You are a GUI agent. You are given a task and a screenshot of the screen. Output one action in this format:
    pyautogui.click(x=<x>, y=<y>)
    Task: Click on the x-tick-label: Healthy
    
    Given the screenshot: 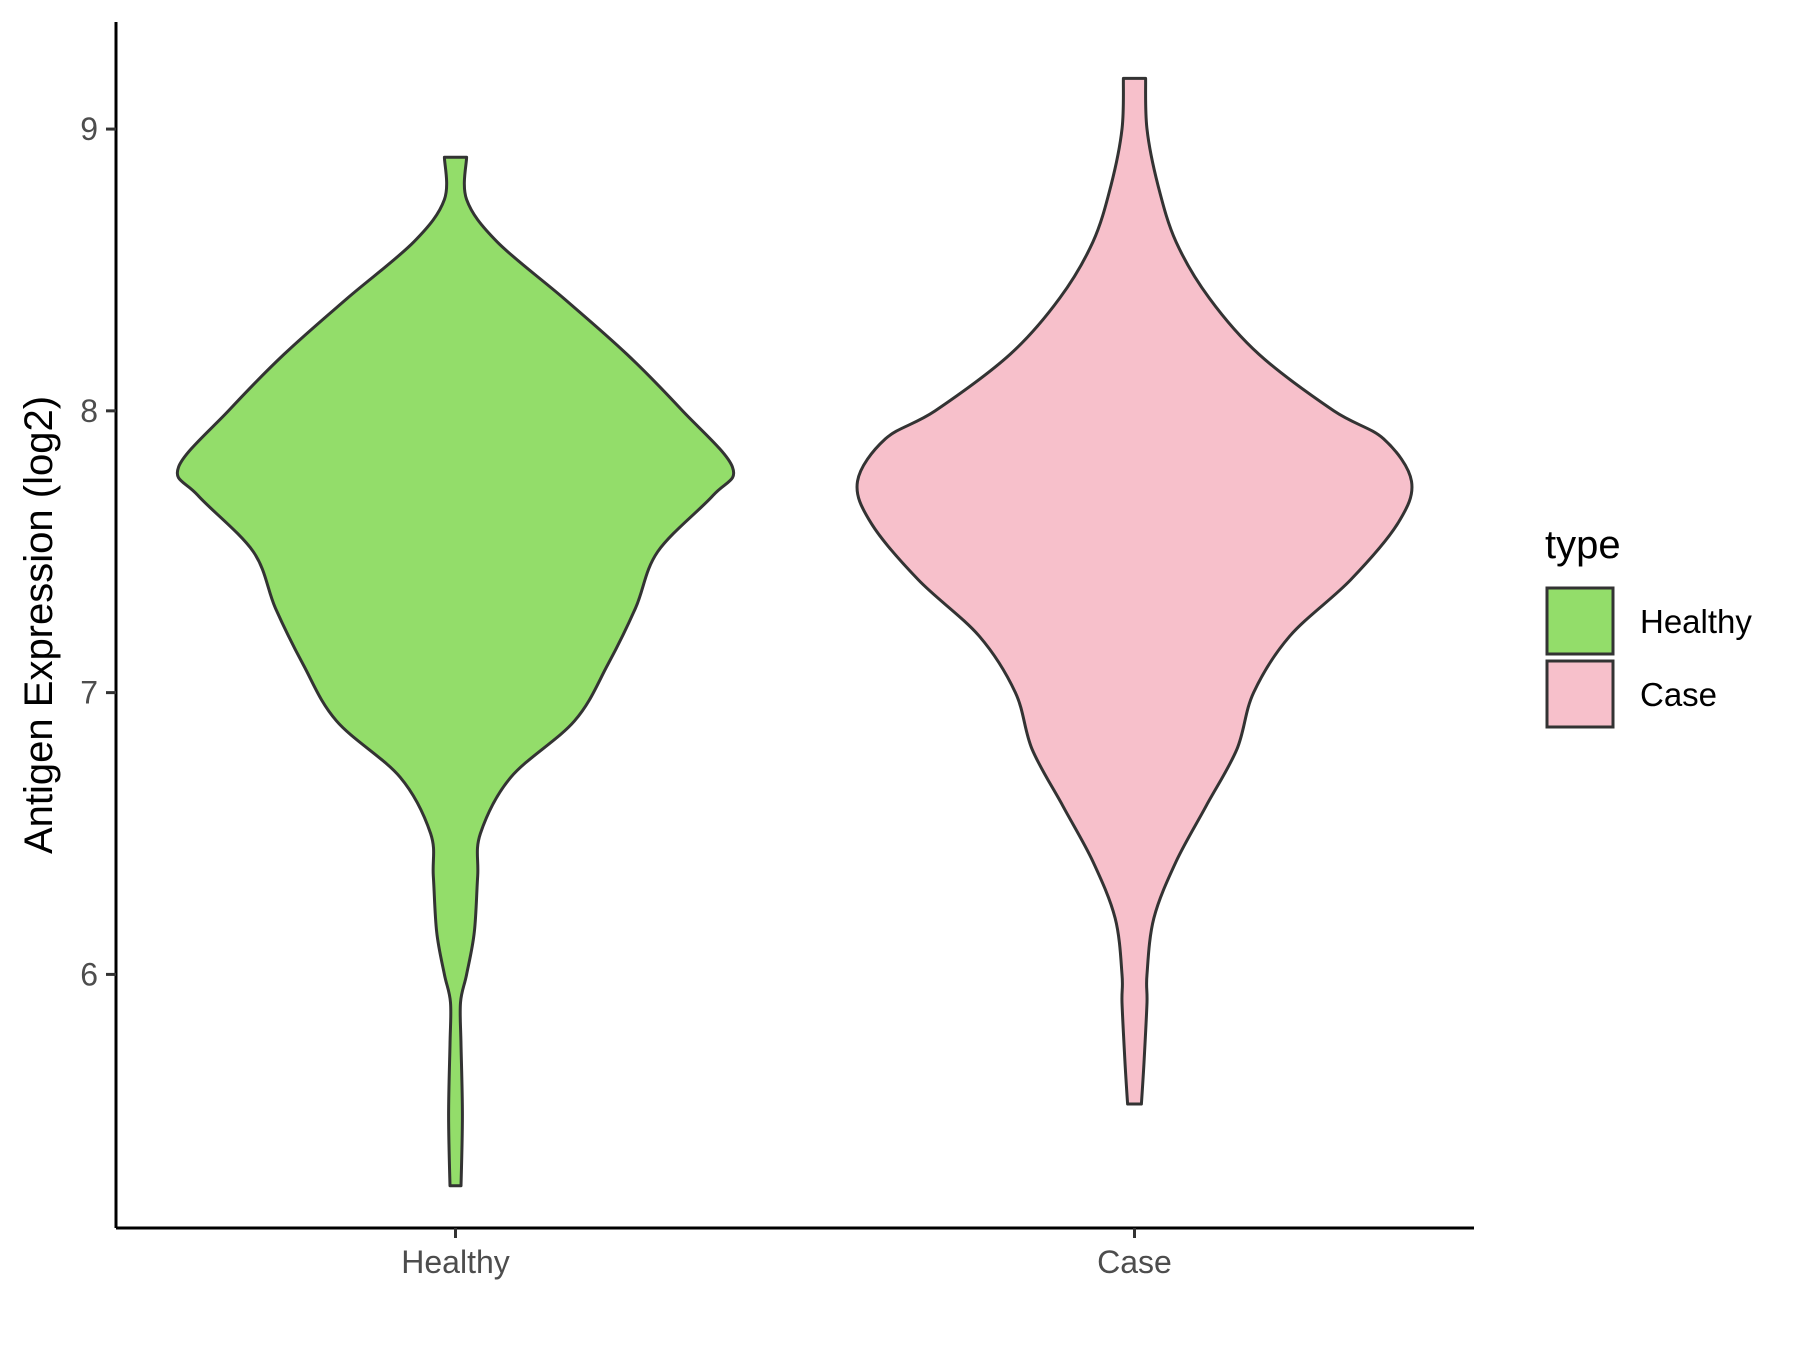 What is the action you would take?
    pyautogui.click(x=455, y=1262)
    